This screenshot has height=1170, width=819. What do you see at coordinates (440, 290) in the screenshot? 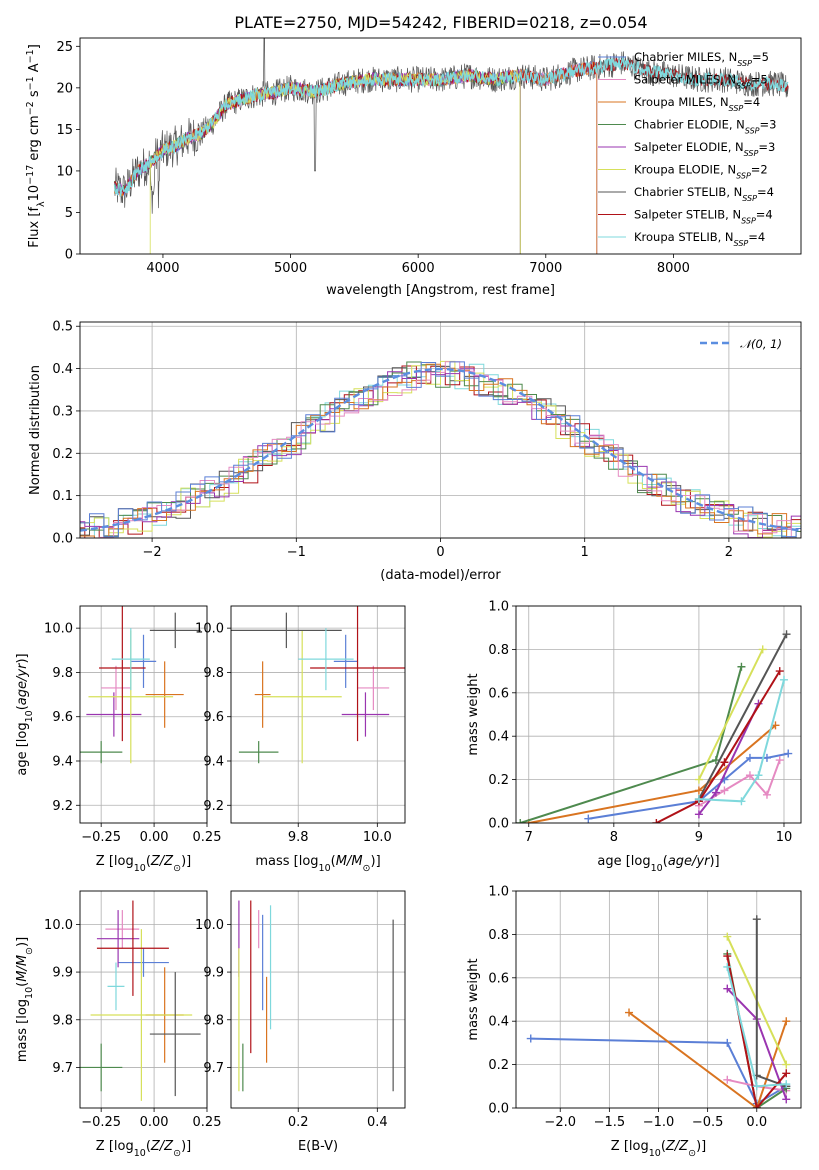
I see `x-axis-label: wavelength [Angstrom, rest frame]` at bounding box center [440, 290].